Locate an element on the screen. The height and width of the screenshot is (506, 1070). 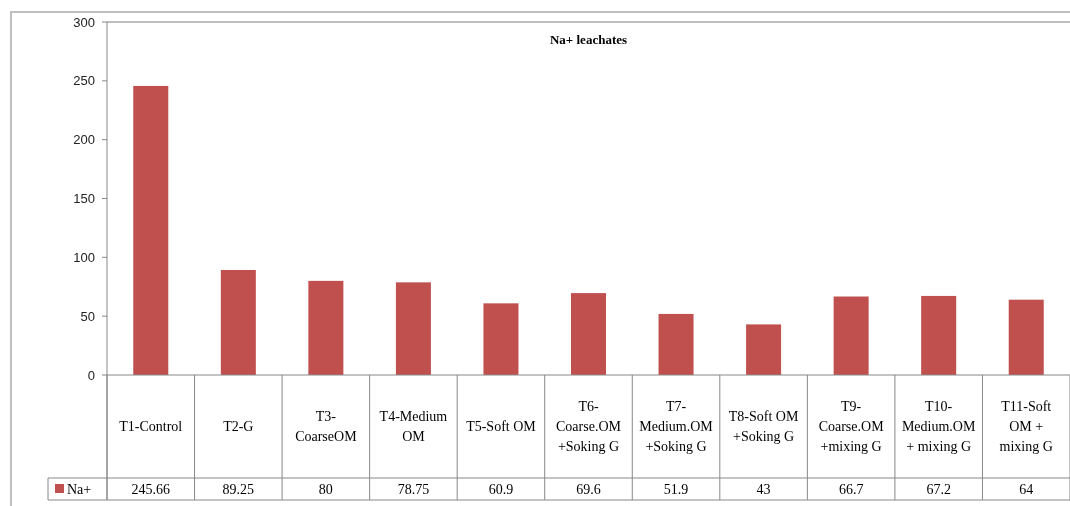
y-tick-label: 250 is located at coordinates (84, 81).